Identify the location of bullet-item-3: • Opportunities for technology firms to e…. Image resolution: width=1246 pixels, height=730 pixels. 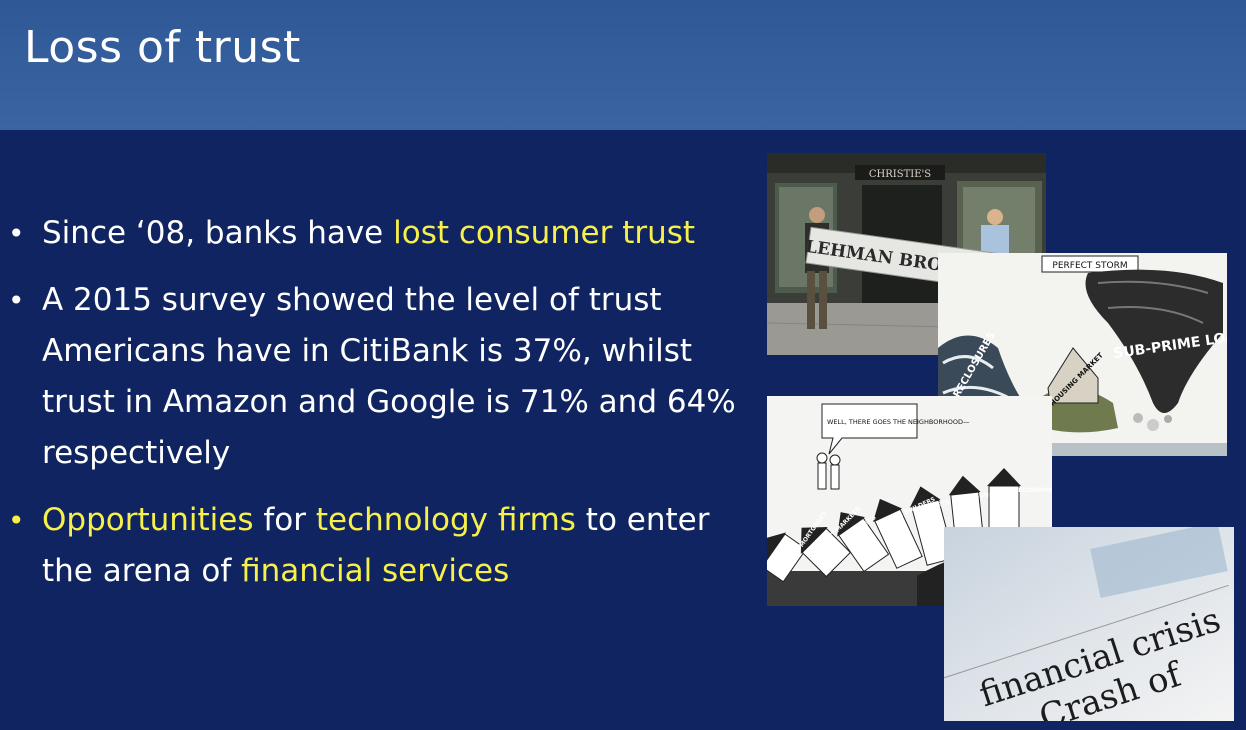
(378, 546).